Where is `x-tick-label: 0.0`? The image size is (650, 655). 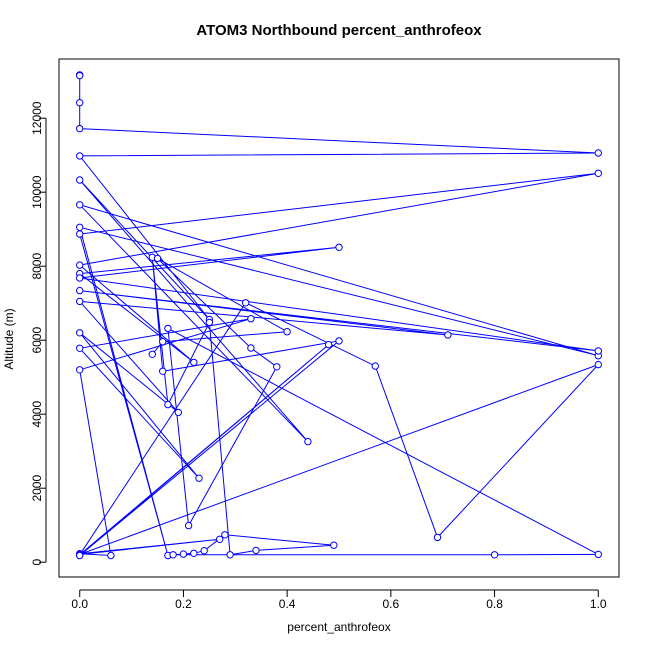 x-tick-label: 0.0 is located at coordinates (79, 604).